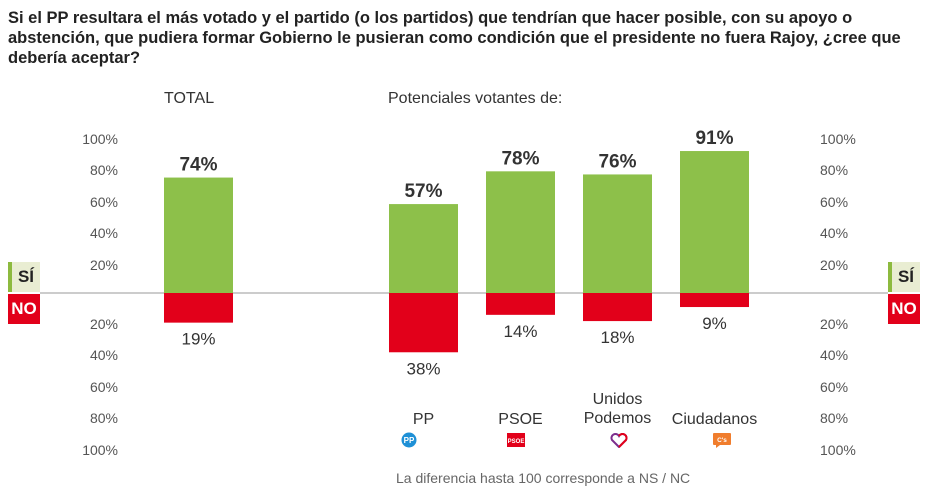  I want to click on data-label-yes-pp: 57%, so click(423, 191).